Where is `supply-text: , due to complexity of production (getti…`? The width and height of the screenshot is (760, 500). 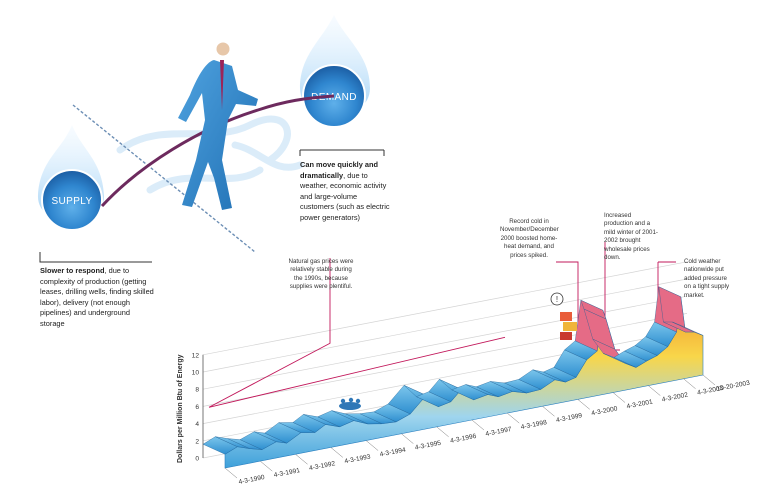
supply-text: , due to complexity of production (getti… is located at coordinates (97, 297).